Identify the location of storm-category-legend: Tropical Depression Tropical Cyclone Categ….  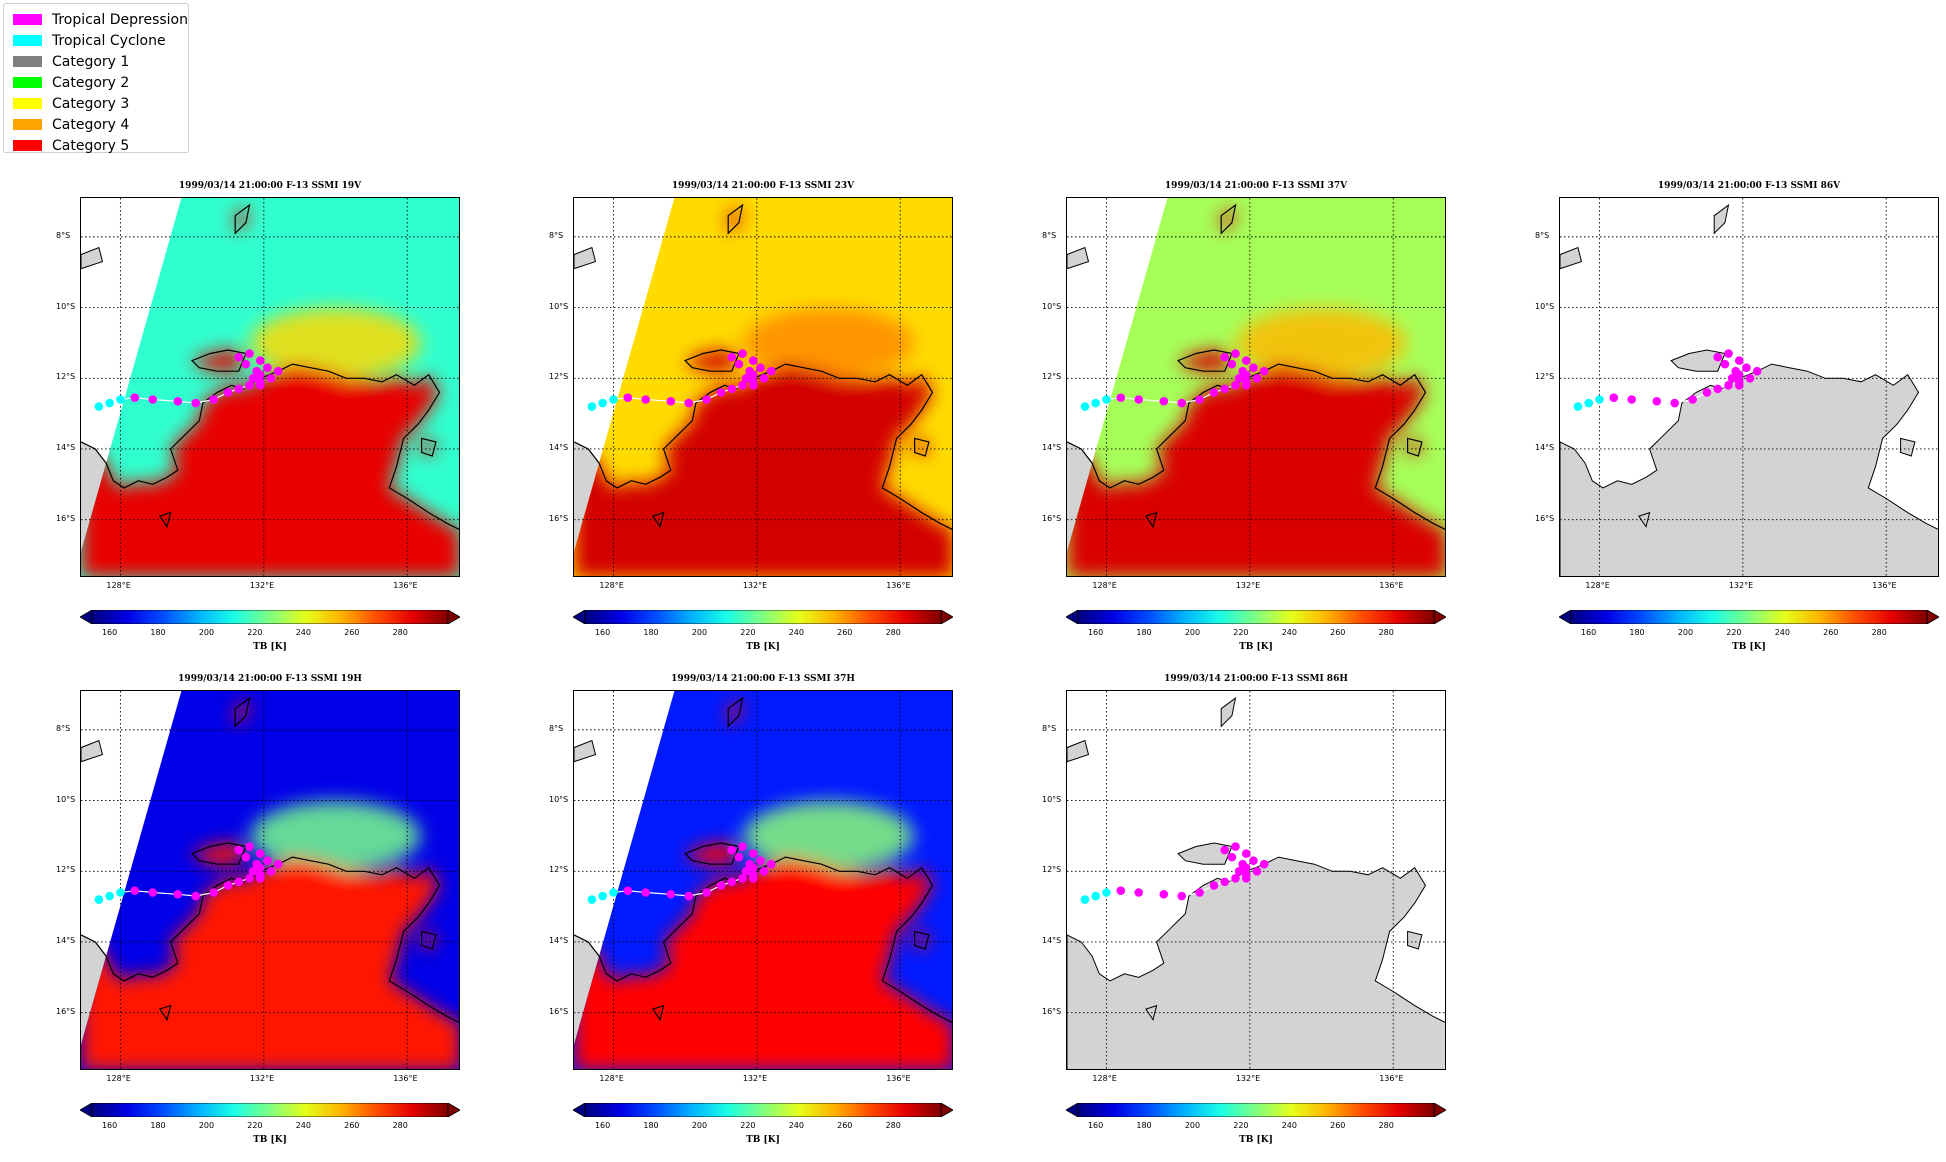
(96, 79).